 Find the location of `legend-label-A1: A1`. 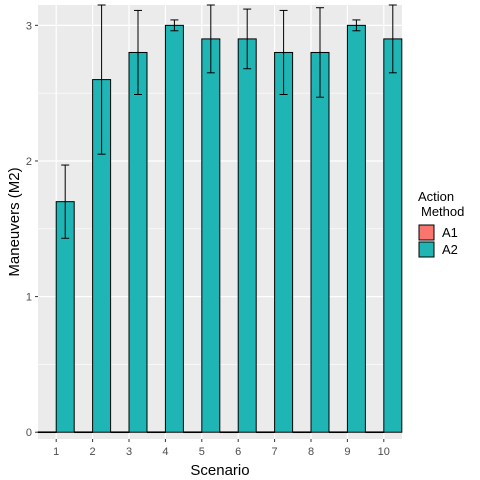

legend-label-A1: A1 is located at coordinates (450, 232).